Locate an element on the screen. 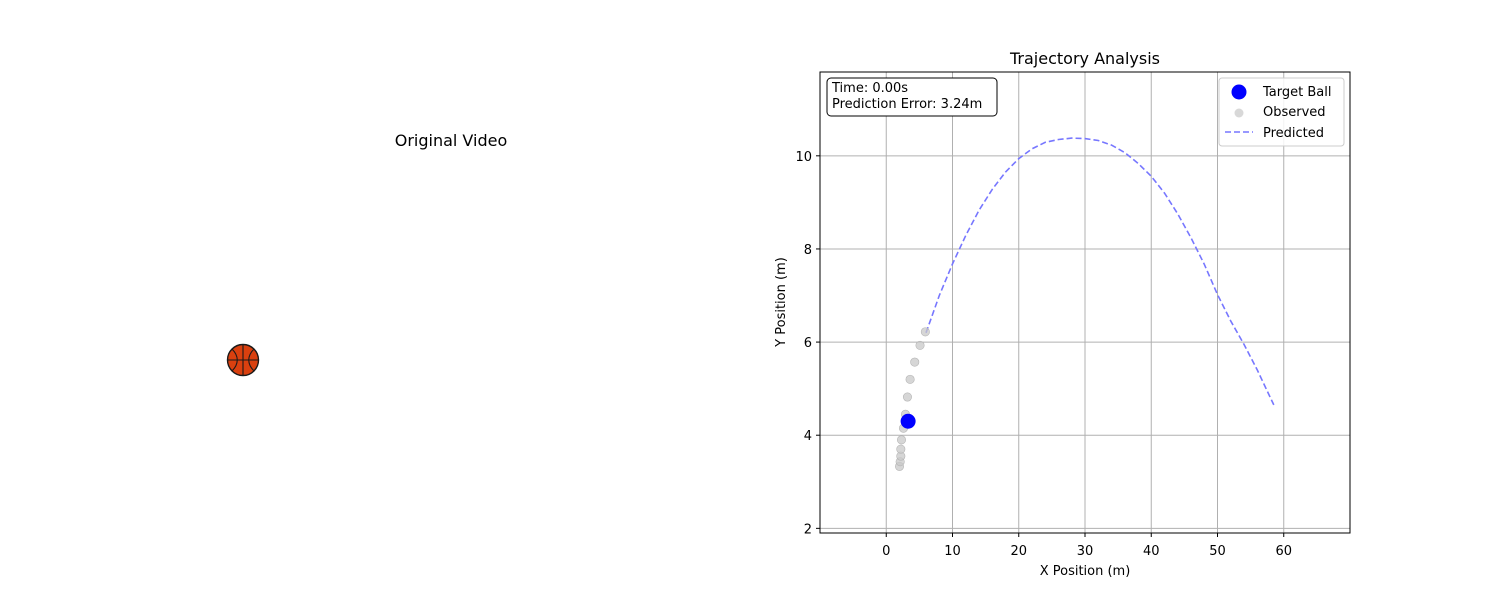 The width and height of the screenshot is (1500, 600). legend-target-ball-marker is located at coordinates (1239, 92).